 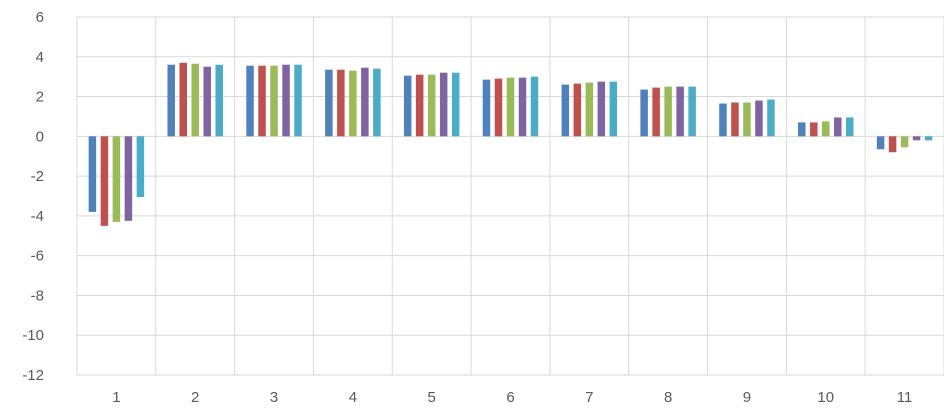 I want to click on y-tick-label: -6, so click(x=37, y=256).